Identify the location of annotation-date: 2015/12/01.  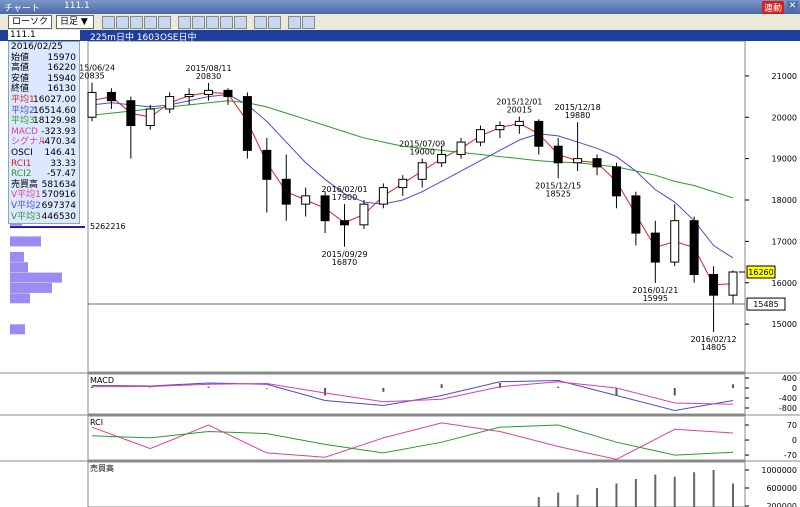
(519, 102).